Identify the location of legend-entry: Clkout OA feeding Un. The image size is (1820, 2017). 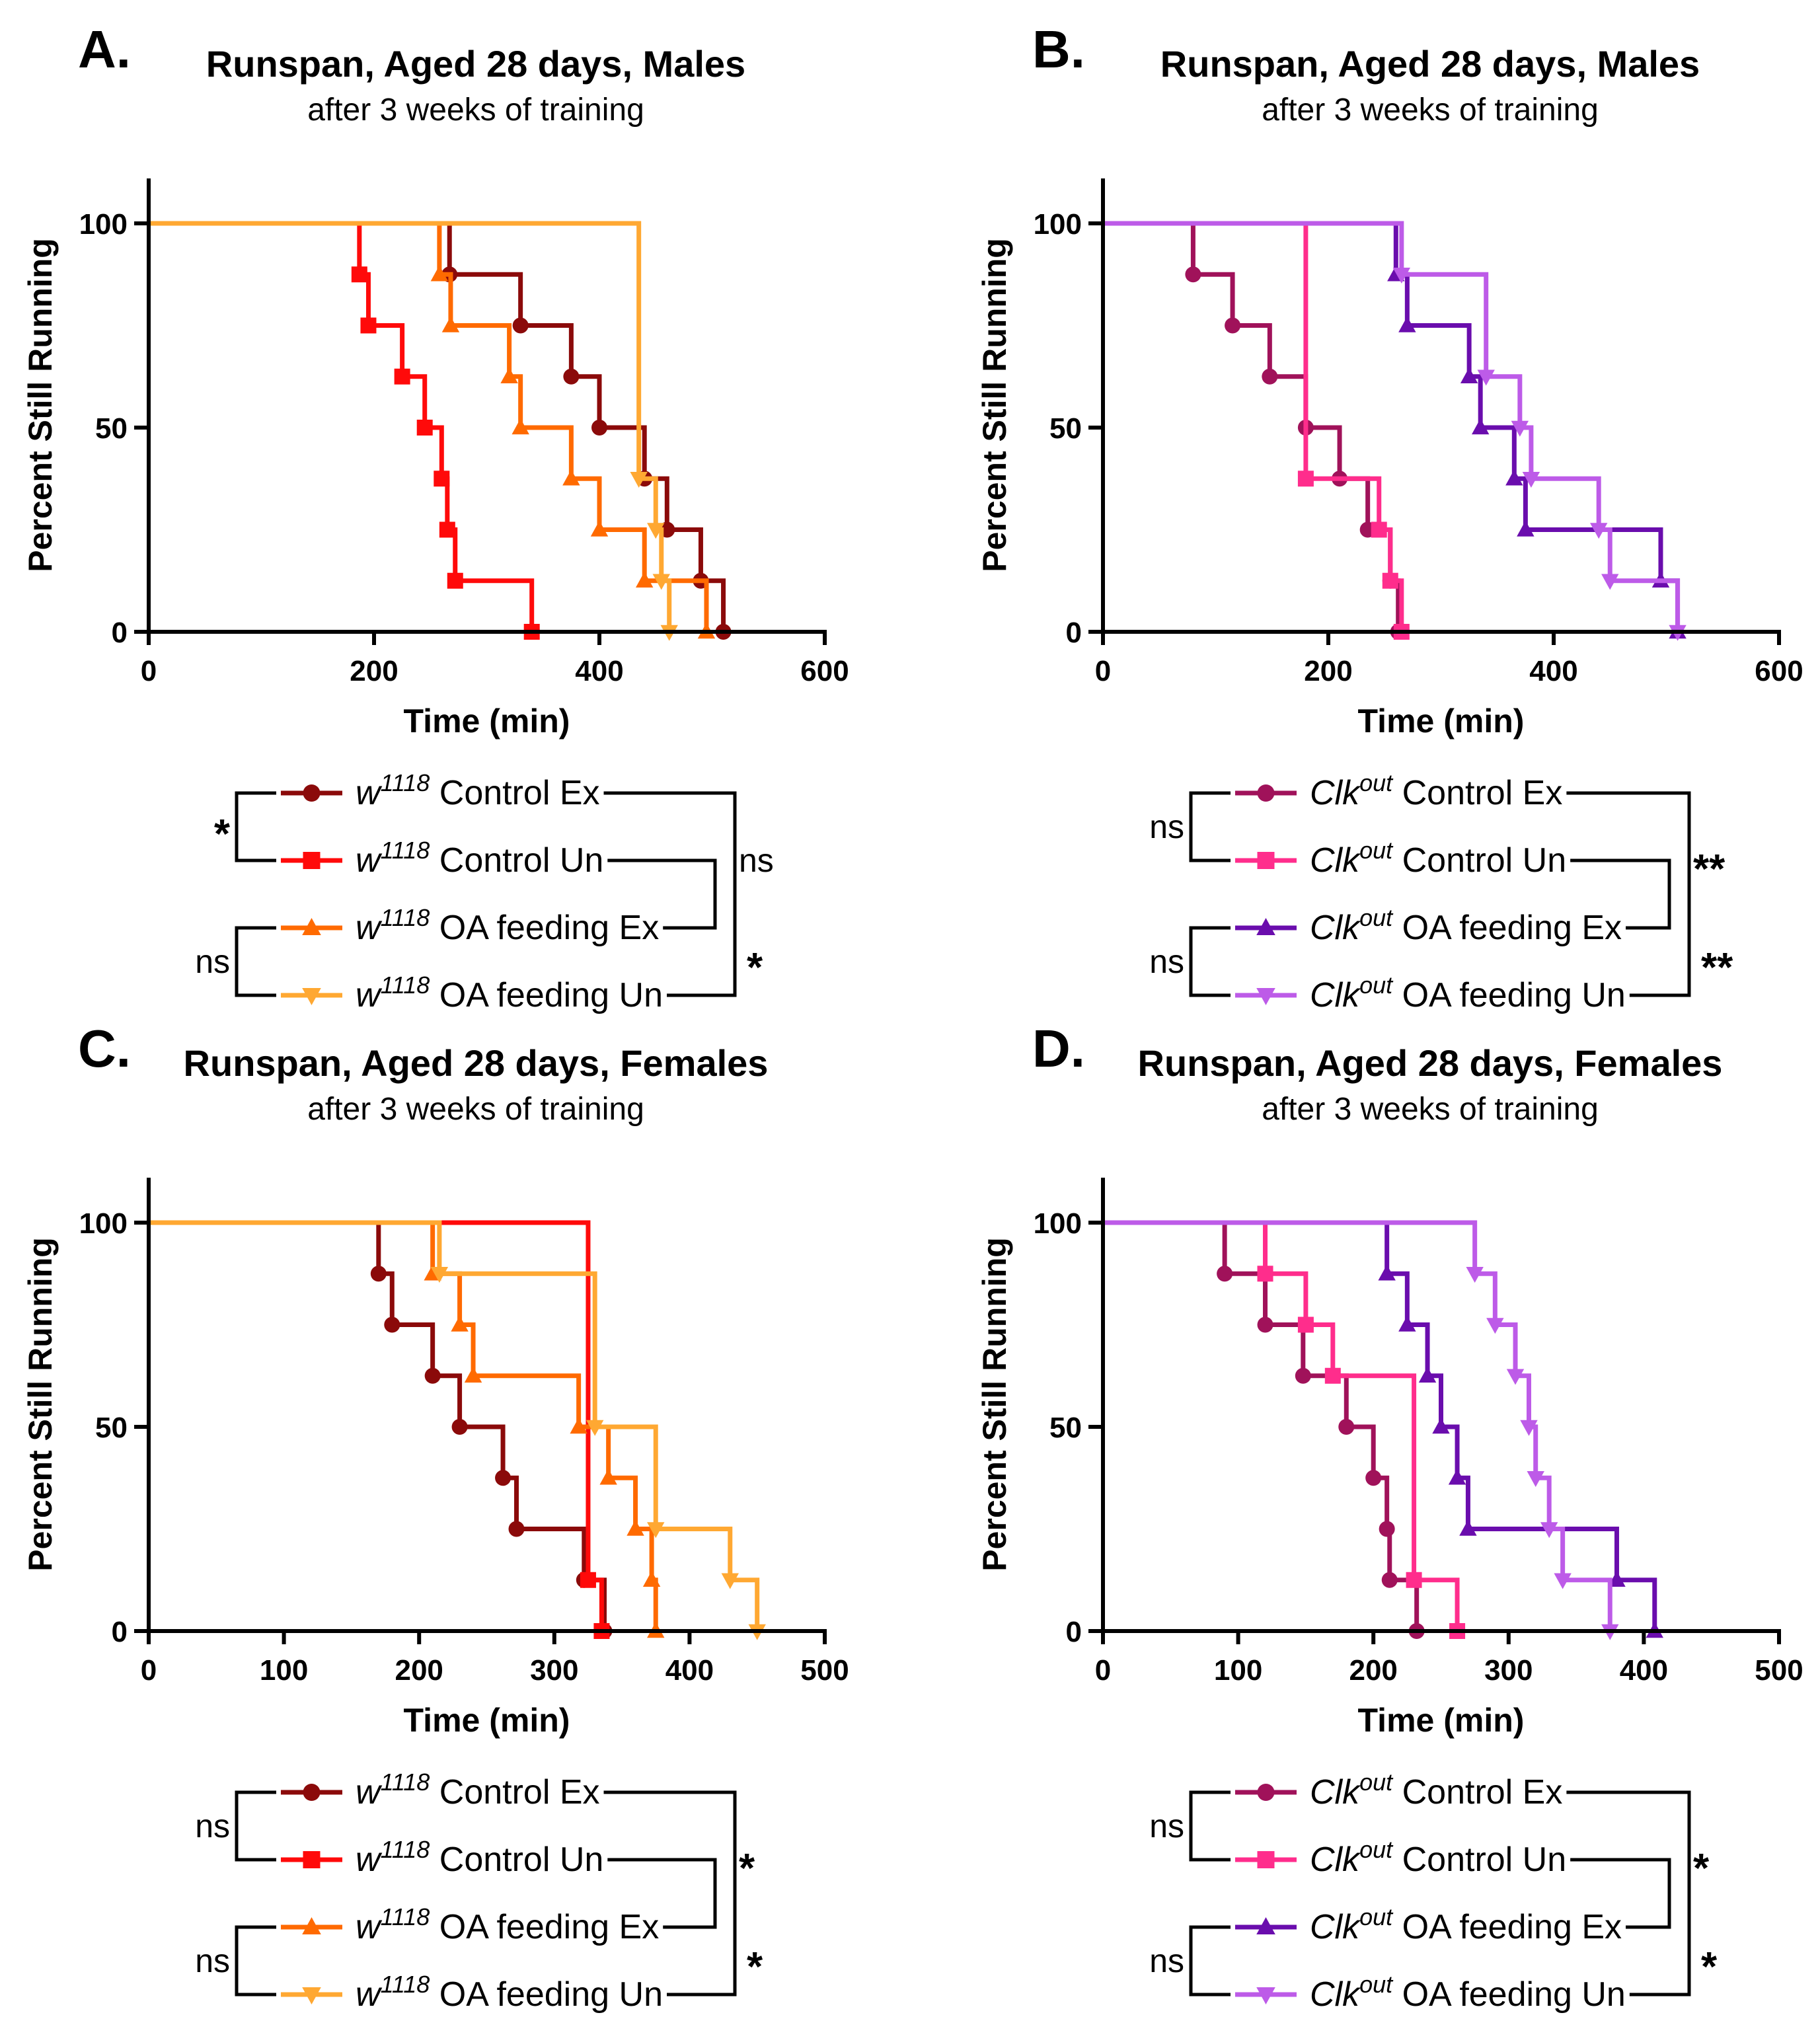
(1430, 1993).